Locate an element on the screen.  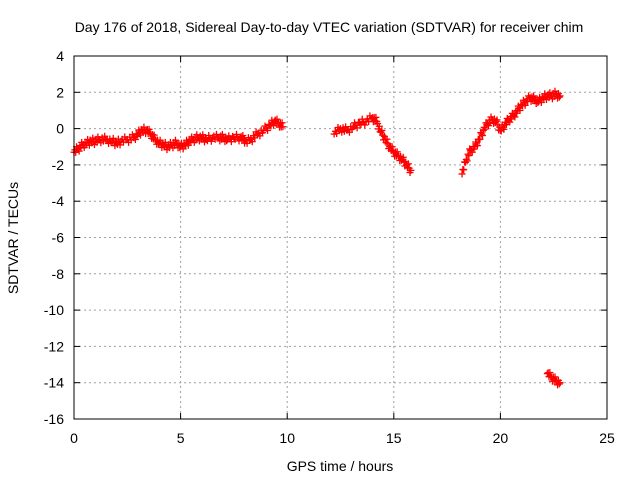
x-tick-label: 15 is located at coordinates (394, 438).